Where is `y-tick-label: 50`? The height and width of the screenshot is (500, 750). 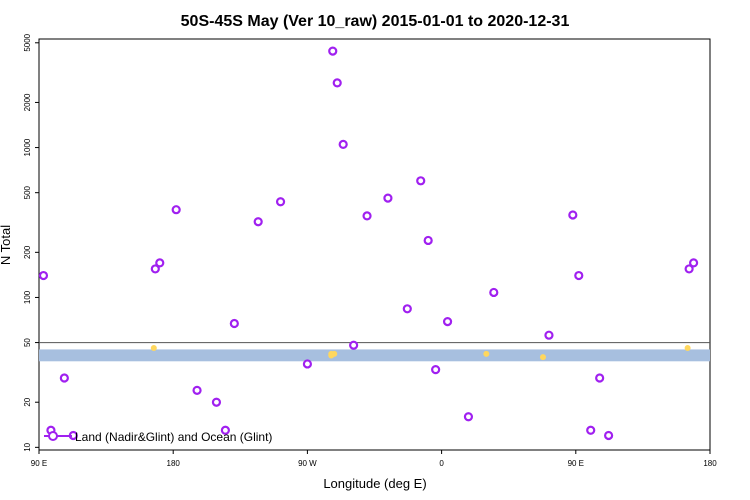
y-tick-label: 50 is located at coordinates (27, 342).